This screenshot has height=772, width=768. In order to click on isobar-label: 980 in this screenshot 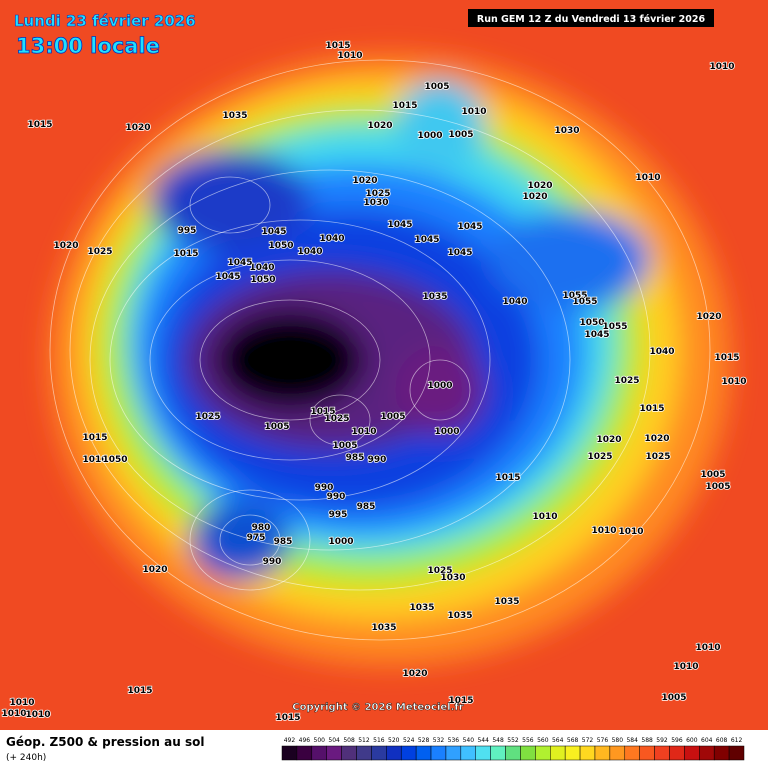, I will do `click(261, 528)`.